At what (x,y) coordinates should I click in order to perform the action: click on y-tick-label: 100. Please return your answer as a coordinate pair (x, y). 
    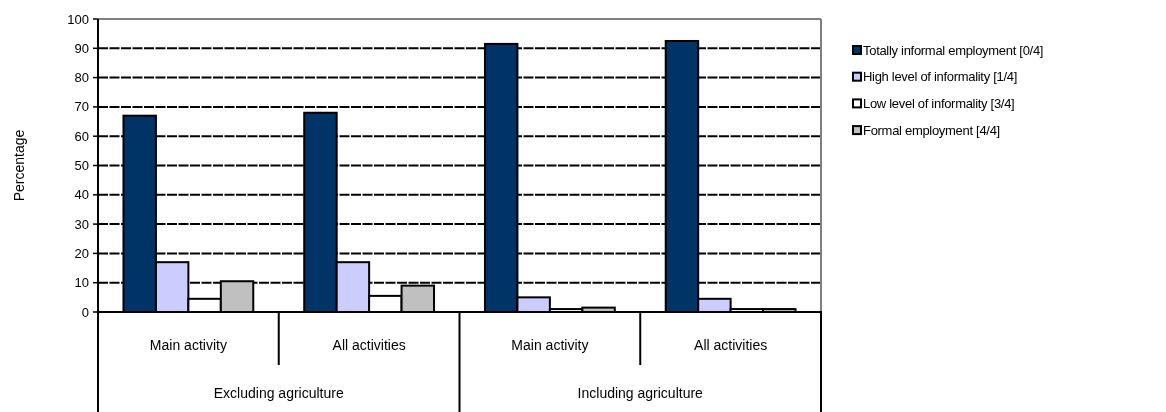
    Looking at the image, I should click on (78, 19).